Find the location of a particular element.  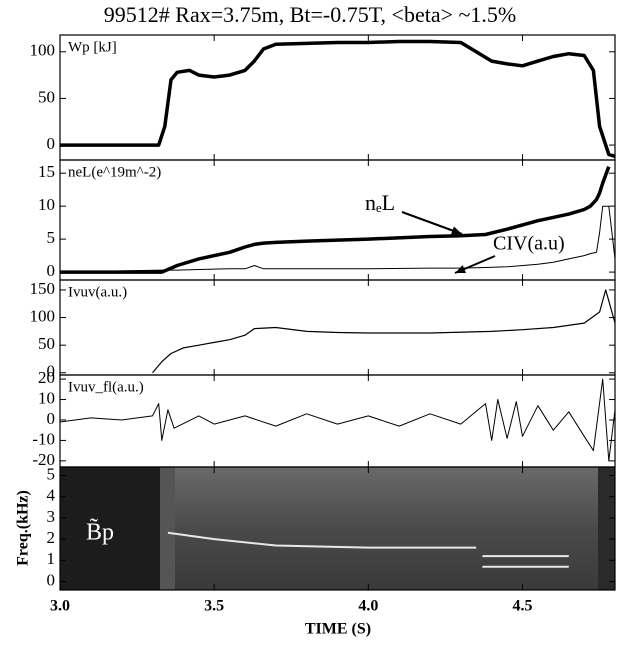

annotation-arrow is located at coordinates (432, 223).